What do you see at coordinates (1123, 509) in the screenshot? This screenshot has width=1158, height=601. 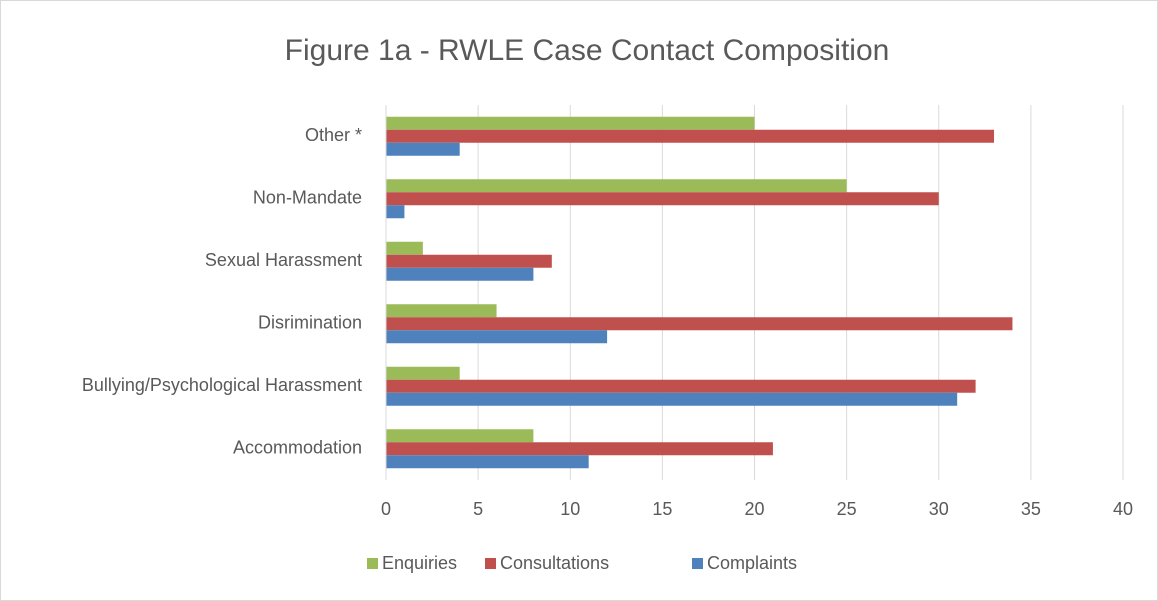 I see `x-tick-label: 40` at bounding box center [1123, 509].